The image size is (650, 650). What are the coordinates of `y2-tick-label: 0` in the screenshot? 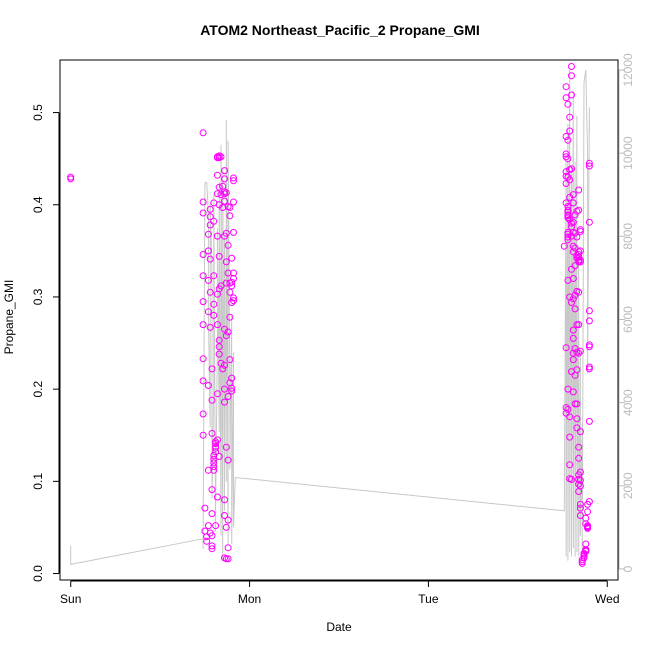 It's located at (628, 568).